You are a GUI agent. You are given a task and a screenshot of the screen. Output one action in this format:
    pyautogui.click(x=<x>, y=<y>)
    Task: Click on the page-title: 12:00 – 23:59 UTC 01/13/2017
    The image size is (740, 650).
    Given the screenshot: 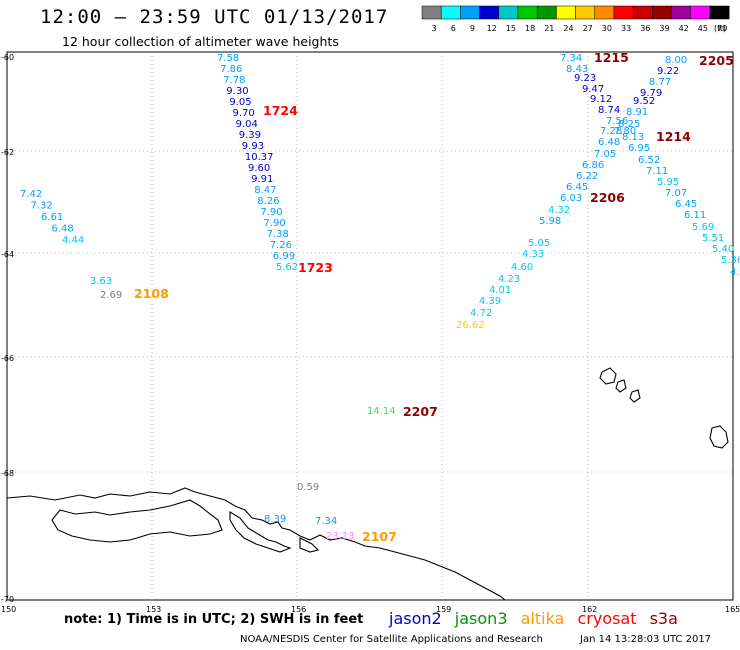 What is the action you would take?
    pyautogui.click(x=214, y=17)
    